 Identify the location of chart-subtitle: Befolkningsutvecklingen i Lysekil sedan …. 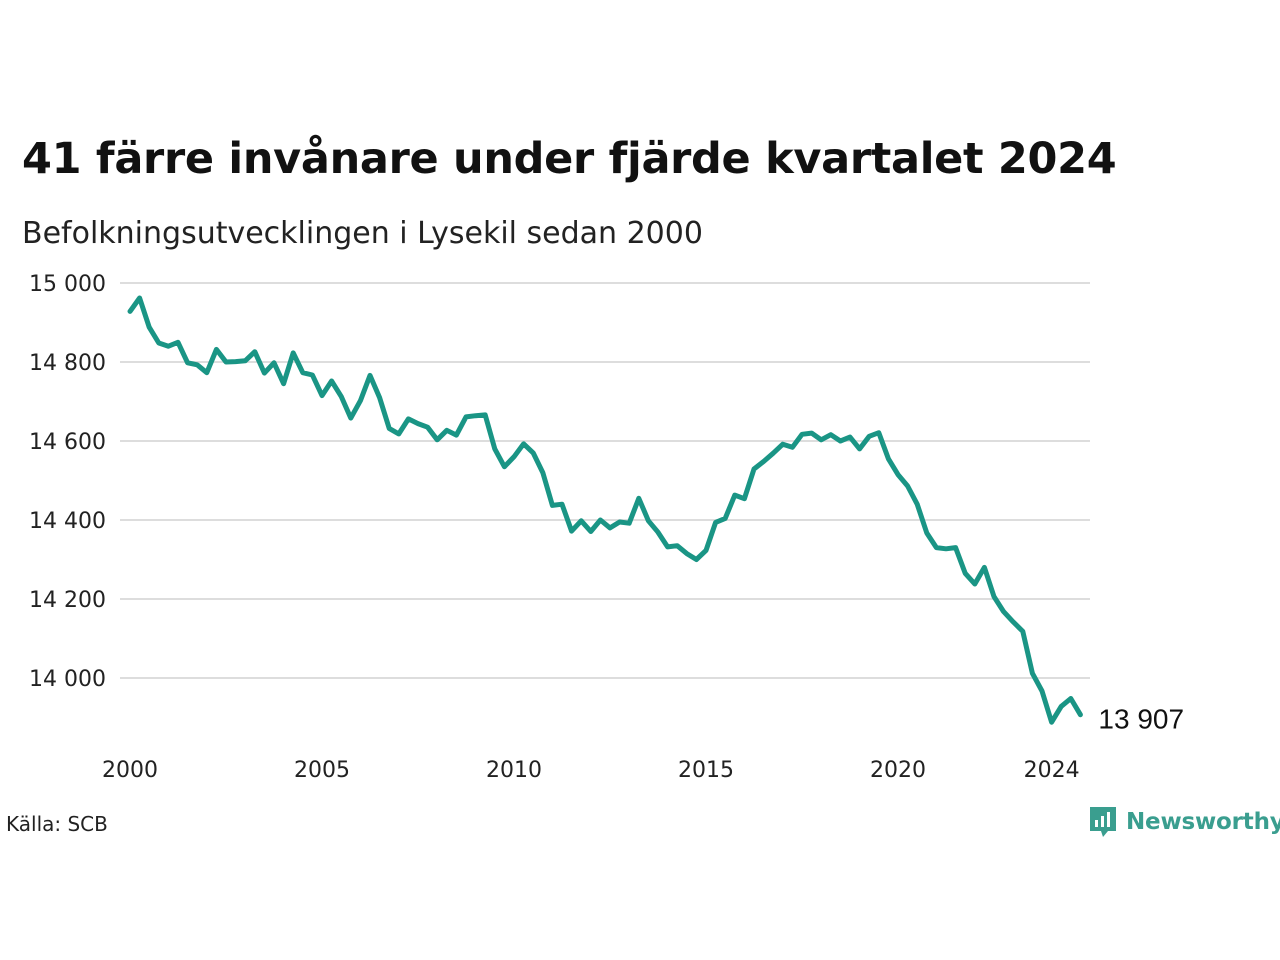
(362, 233).